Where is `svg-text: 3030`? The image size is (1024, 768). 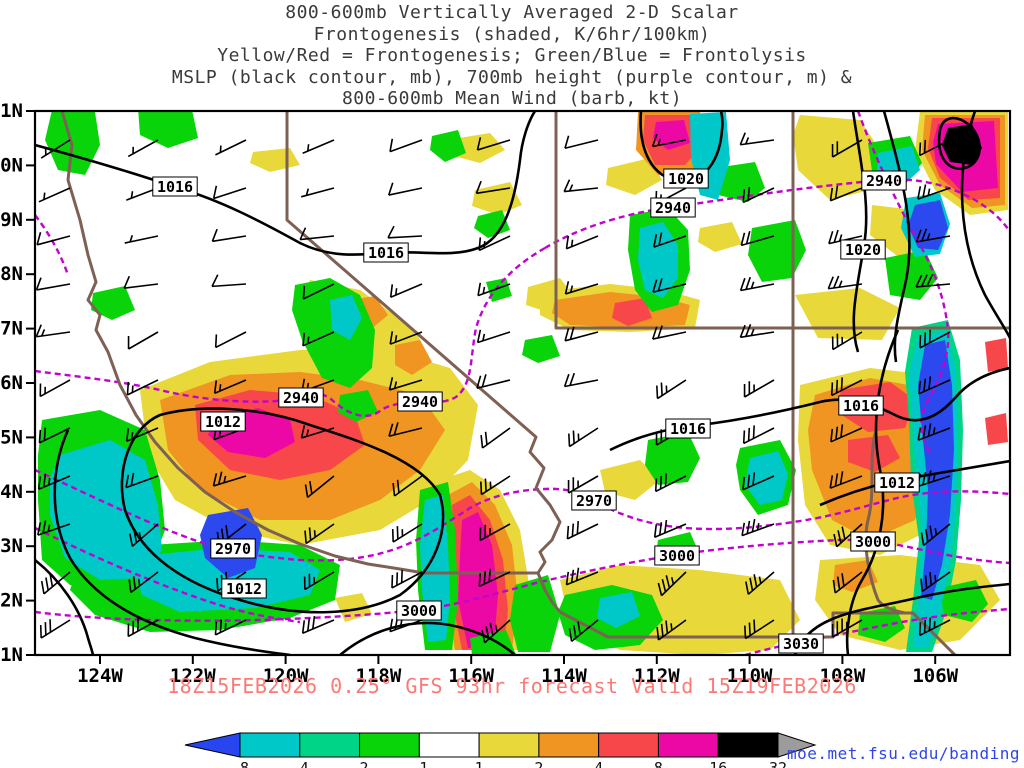
svg-text: 3030 is located at coordinates (801, 644).